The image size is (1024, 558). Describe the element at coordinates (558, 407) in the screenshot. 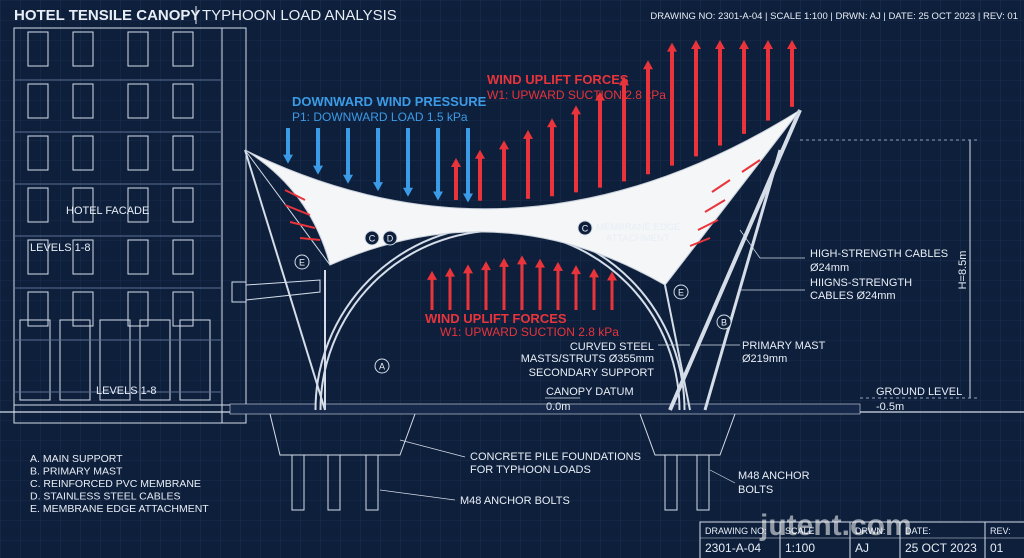

I see `note: 0.0m` at that location.